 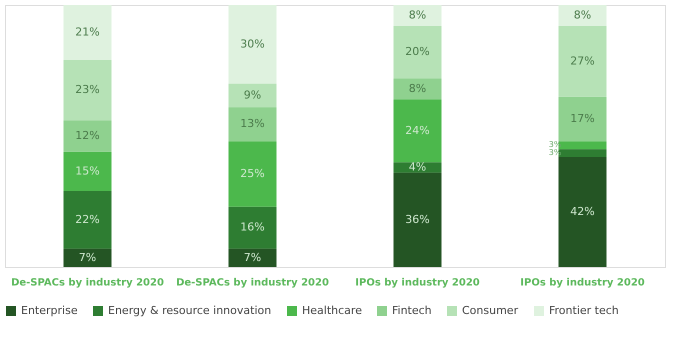 What do you see at coordinates (584, 310) in the screenshot?
I see `legend-label: Frontier tech` at bounding box center [584, 310].